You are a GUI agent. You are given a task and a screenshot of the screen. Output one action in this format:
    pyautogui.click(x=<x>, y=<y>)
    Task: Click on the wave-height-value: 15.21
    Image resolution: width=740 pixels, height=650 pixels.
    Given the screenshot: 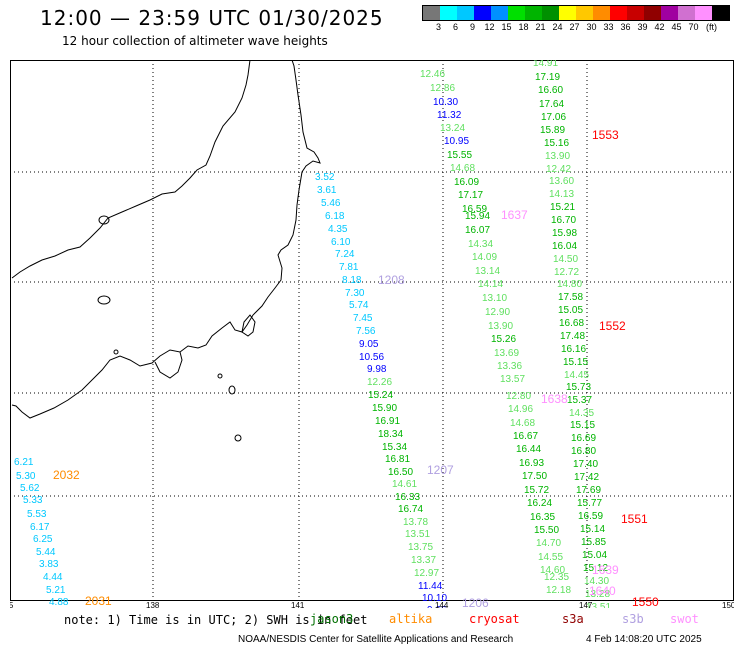 What is the action you would take?
    pyautogui.click(x=562, y=207)
    